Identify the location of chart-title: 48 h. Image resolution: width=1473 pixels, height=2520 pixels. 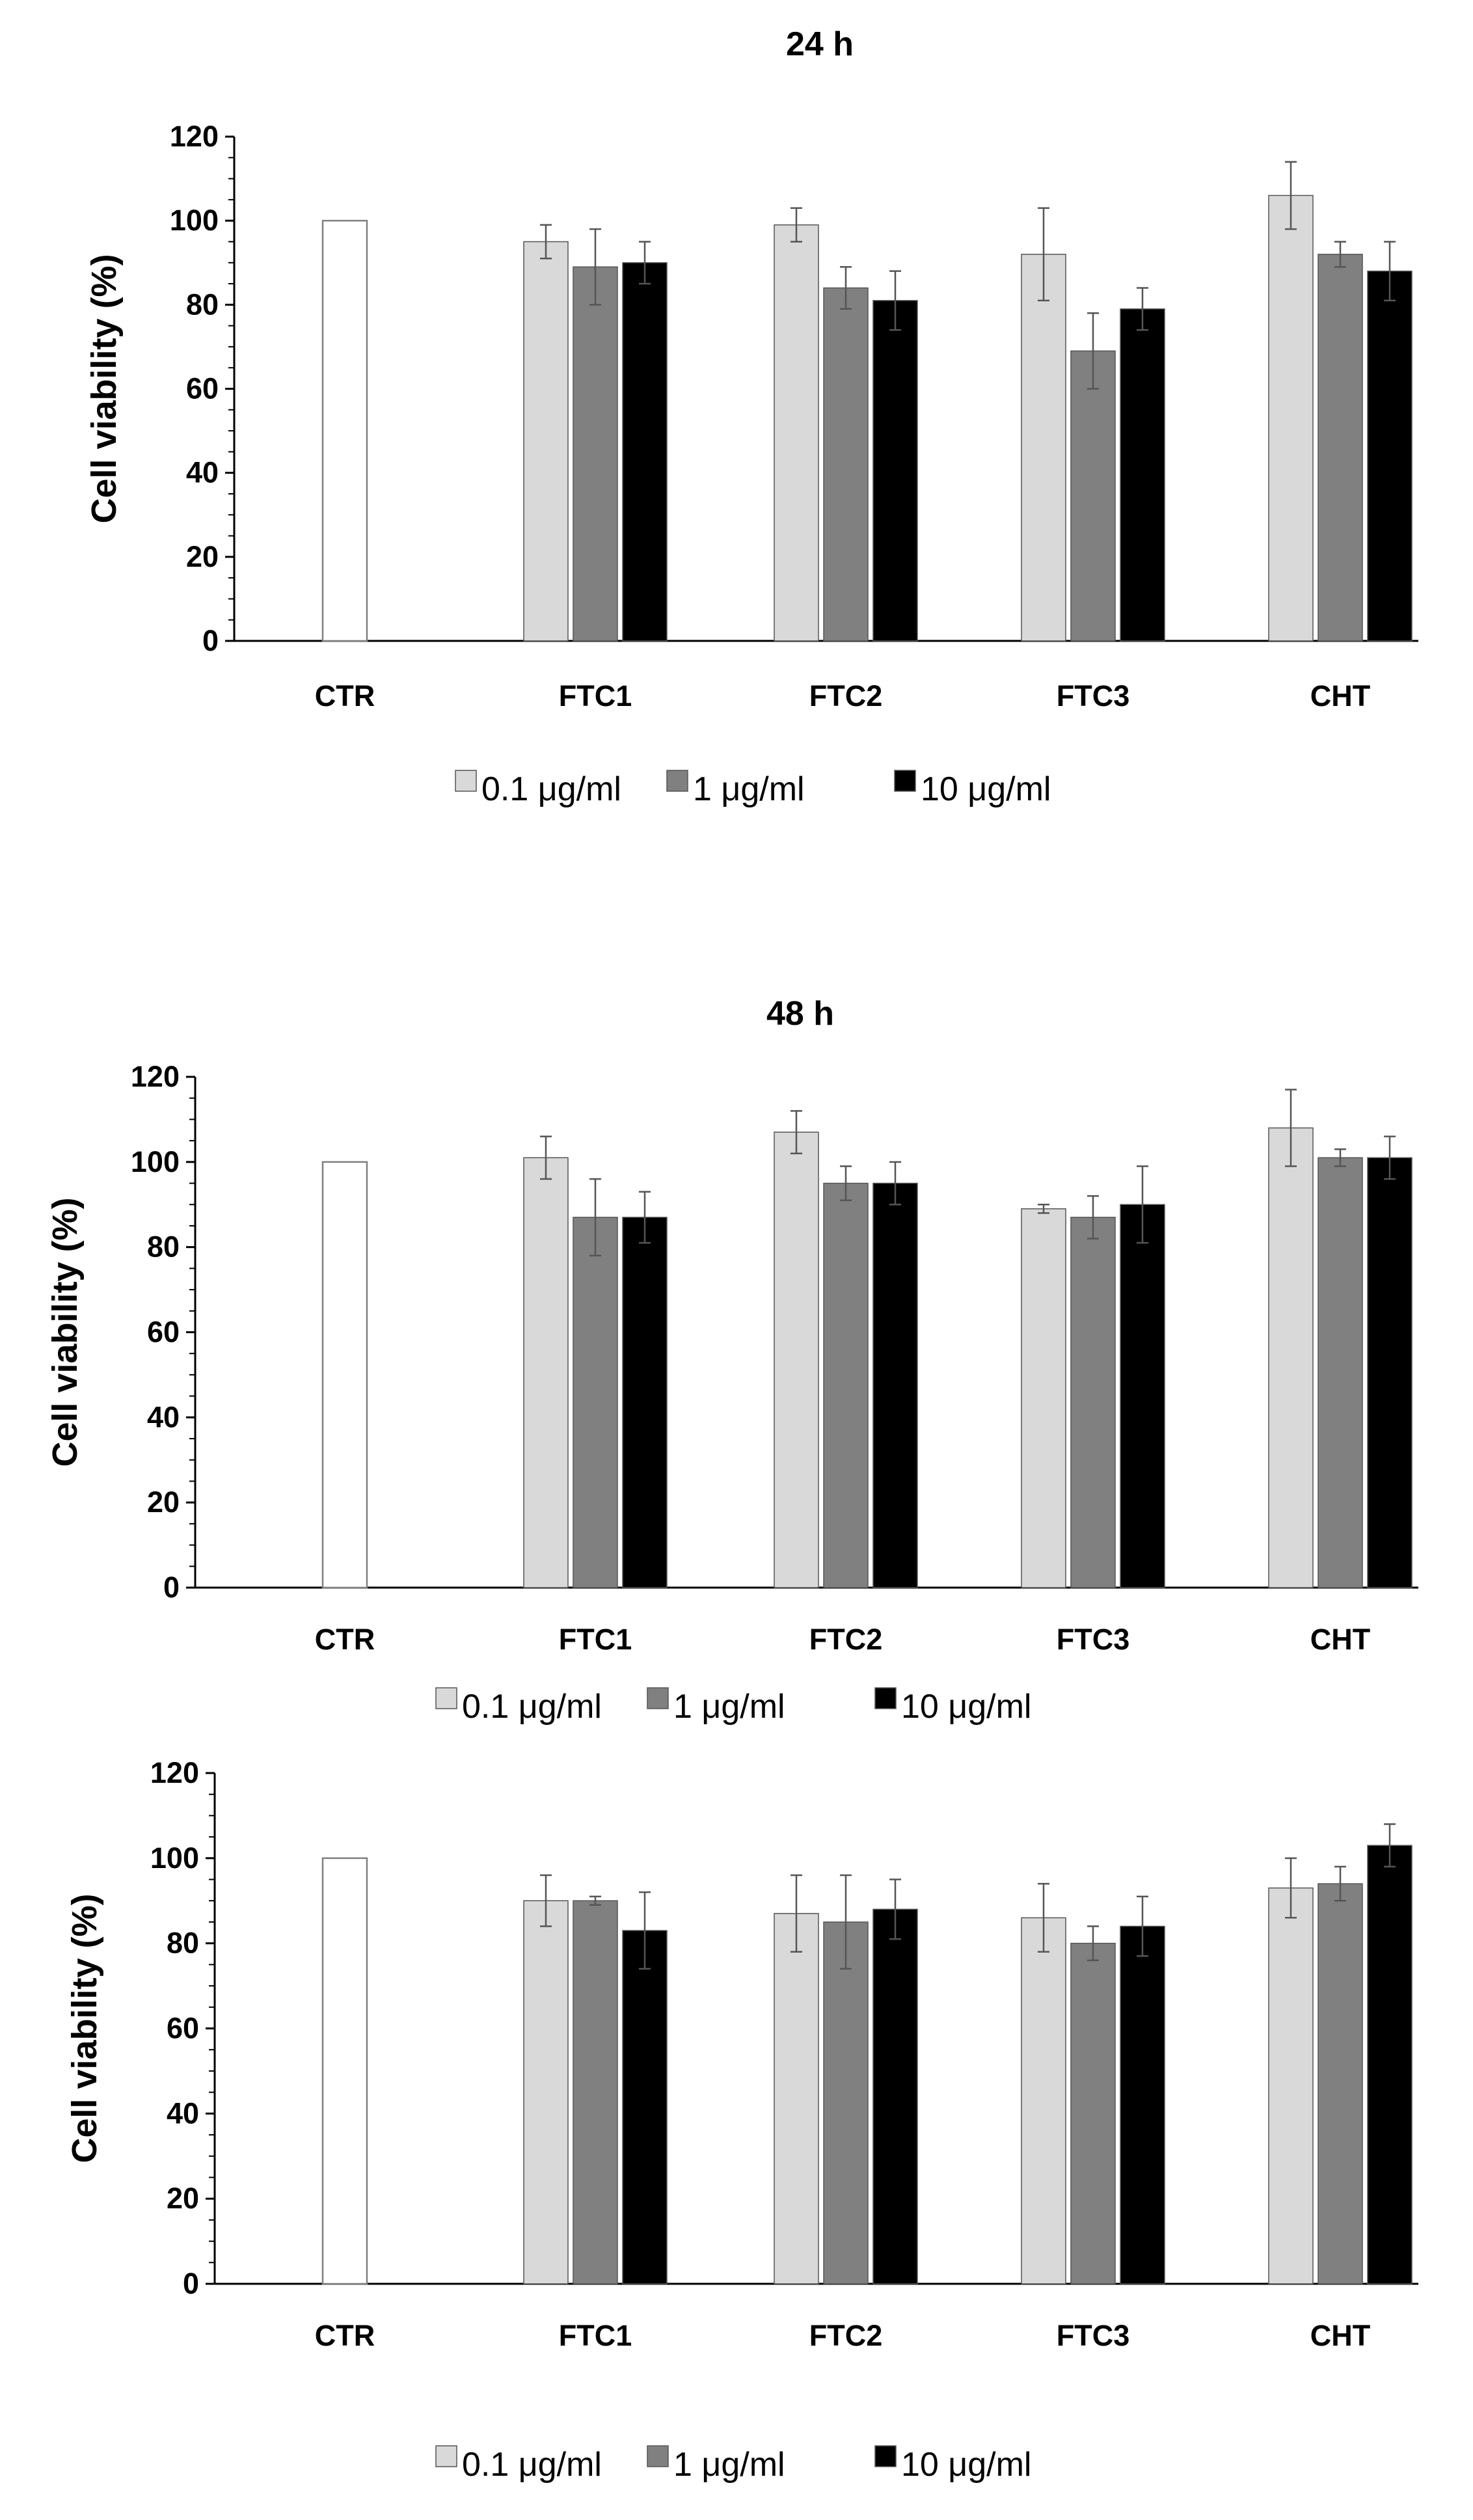
(800, 1014).